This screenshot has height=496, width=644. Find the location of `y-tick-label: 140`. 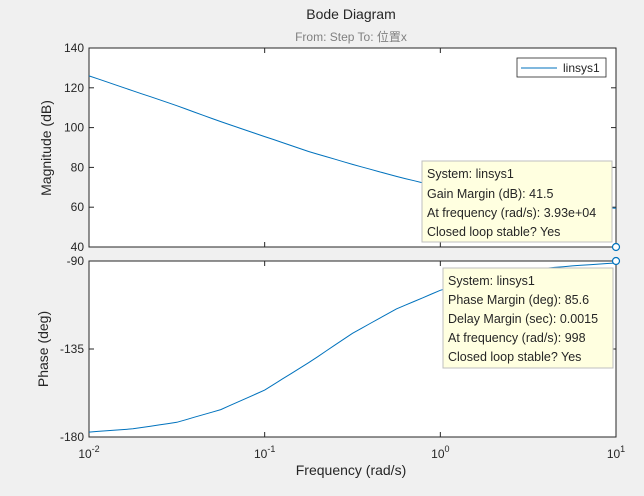

y-tick-label: 140 is located at coordinates (74, 48).